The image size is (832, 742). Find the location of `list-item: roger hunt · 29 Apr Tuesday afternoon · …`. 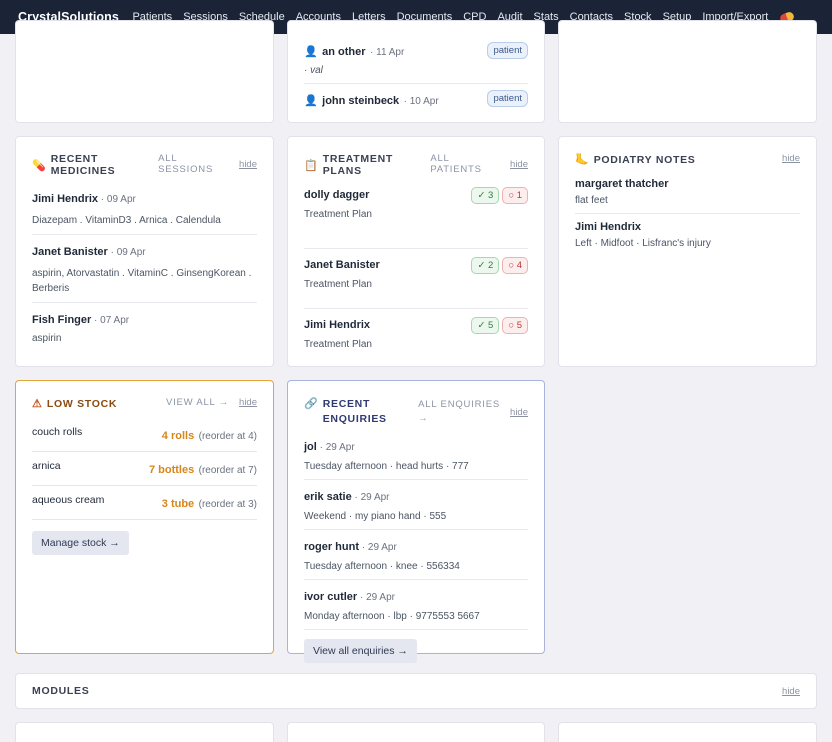

list-item: roger hunt · 29 Apr Tuesday afternoon · … is located at coordinates (416, 555).